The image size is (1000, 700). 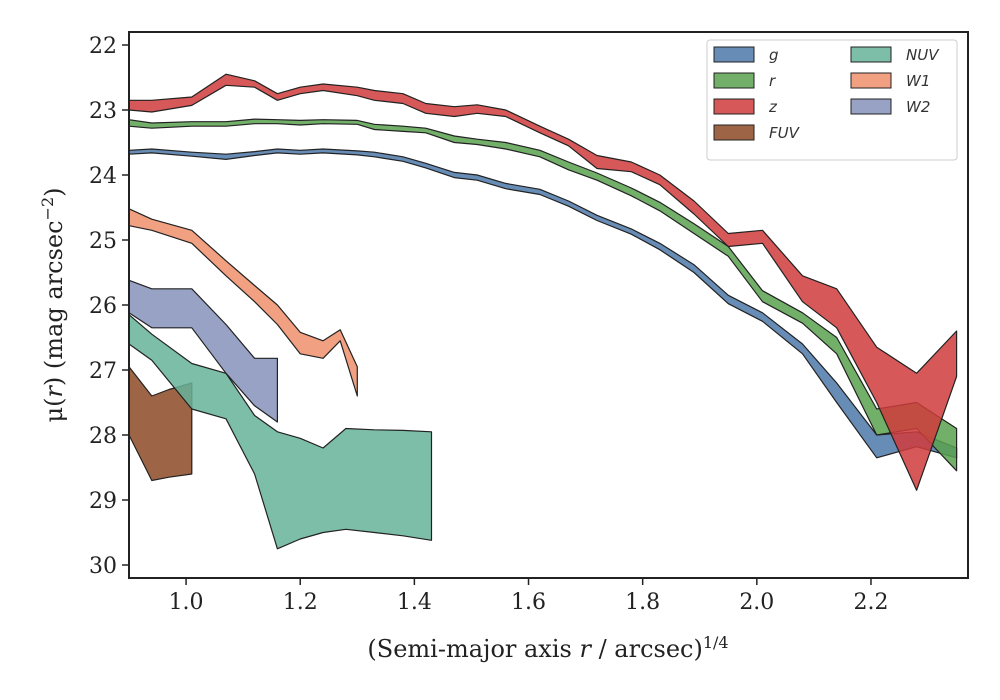 I want to click on legend-label-w1: W1, so click(x=918, y=81).